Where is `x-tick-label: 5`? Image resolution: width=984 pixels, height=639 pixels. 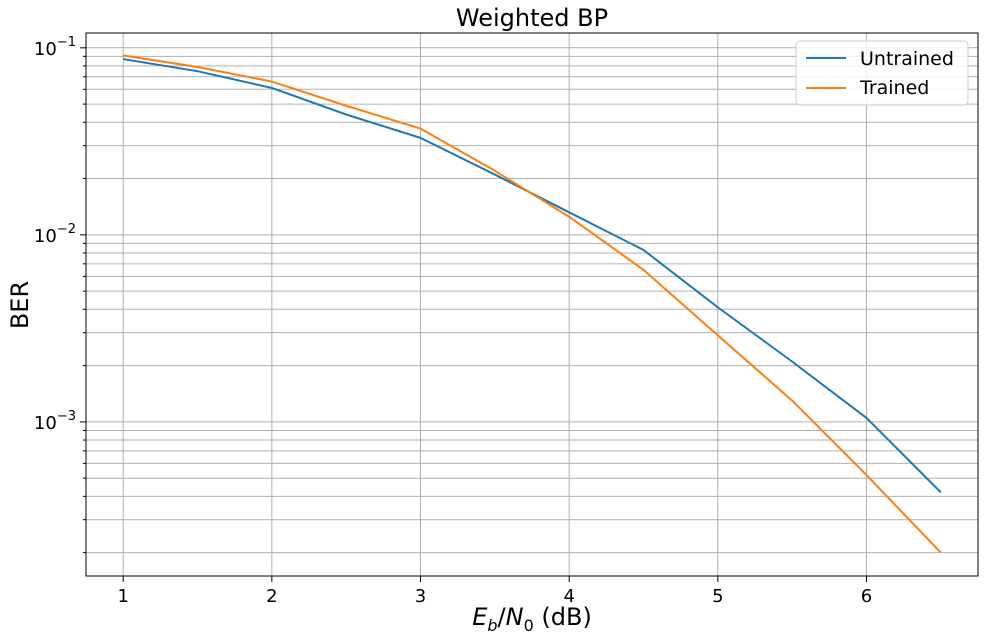
x-tick-label: 5 is located at coordinates (717, 596).